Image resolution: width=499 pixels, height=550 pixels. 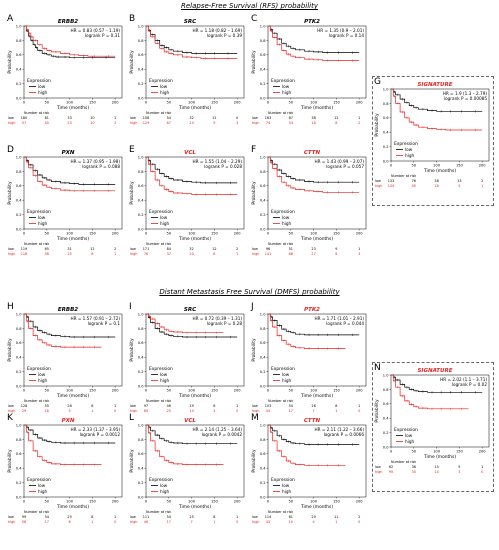 What do you see at coordinates (224, 323) in the screenshot?
I see `logrank-p: logrank P = 0.28` at bounding box center [224, 323].